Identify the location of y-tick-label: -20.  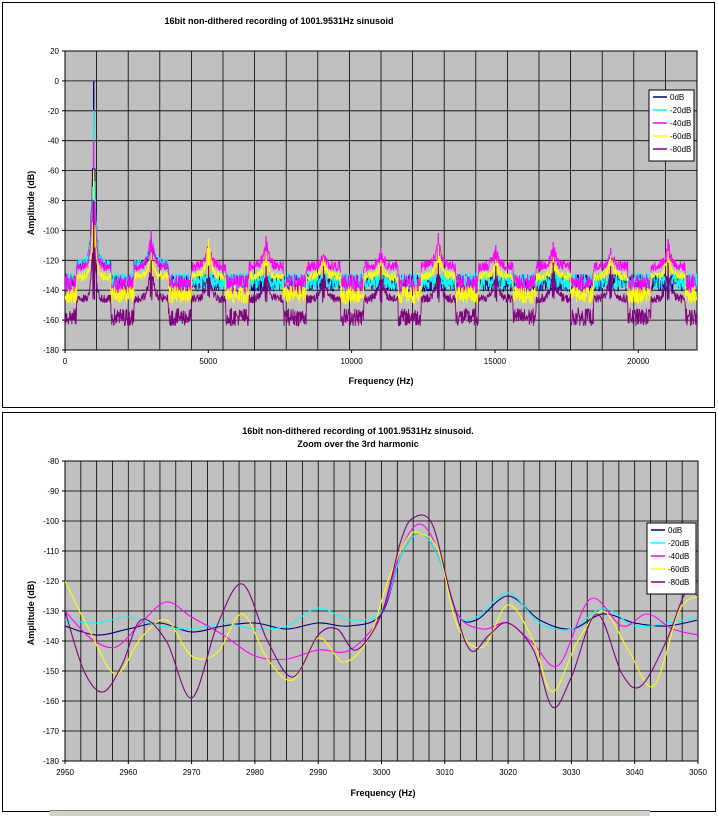
(53, 111).